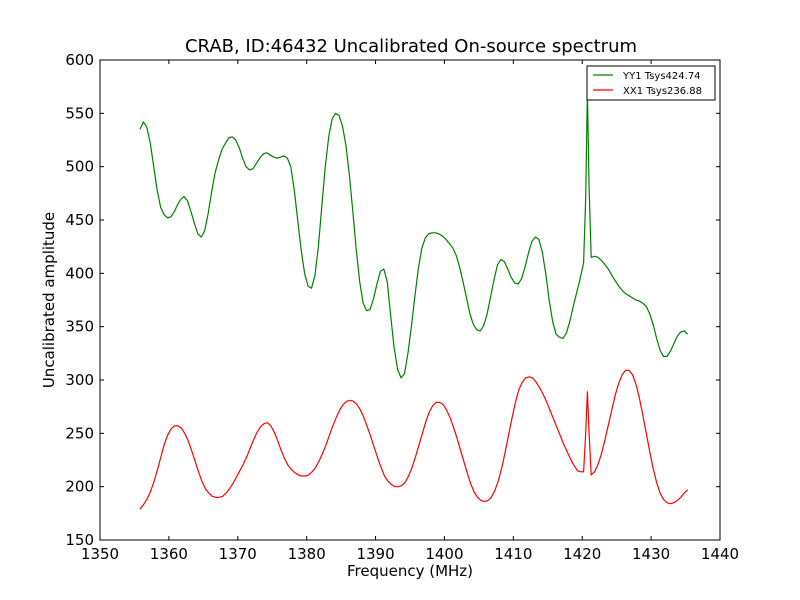  I want to click on x-tick-label: 1400, so click(444, 554).